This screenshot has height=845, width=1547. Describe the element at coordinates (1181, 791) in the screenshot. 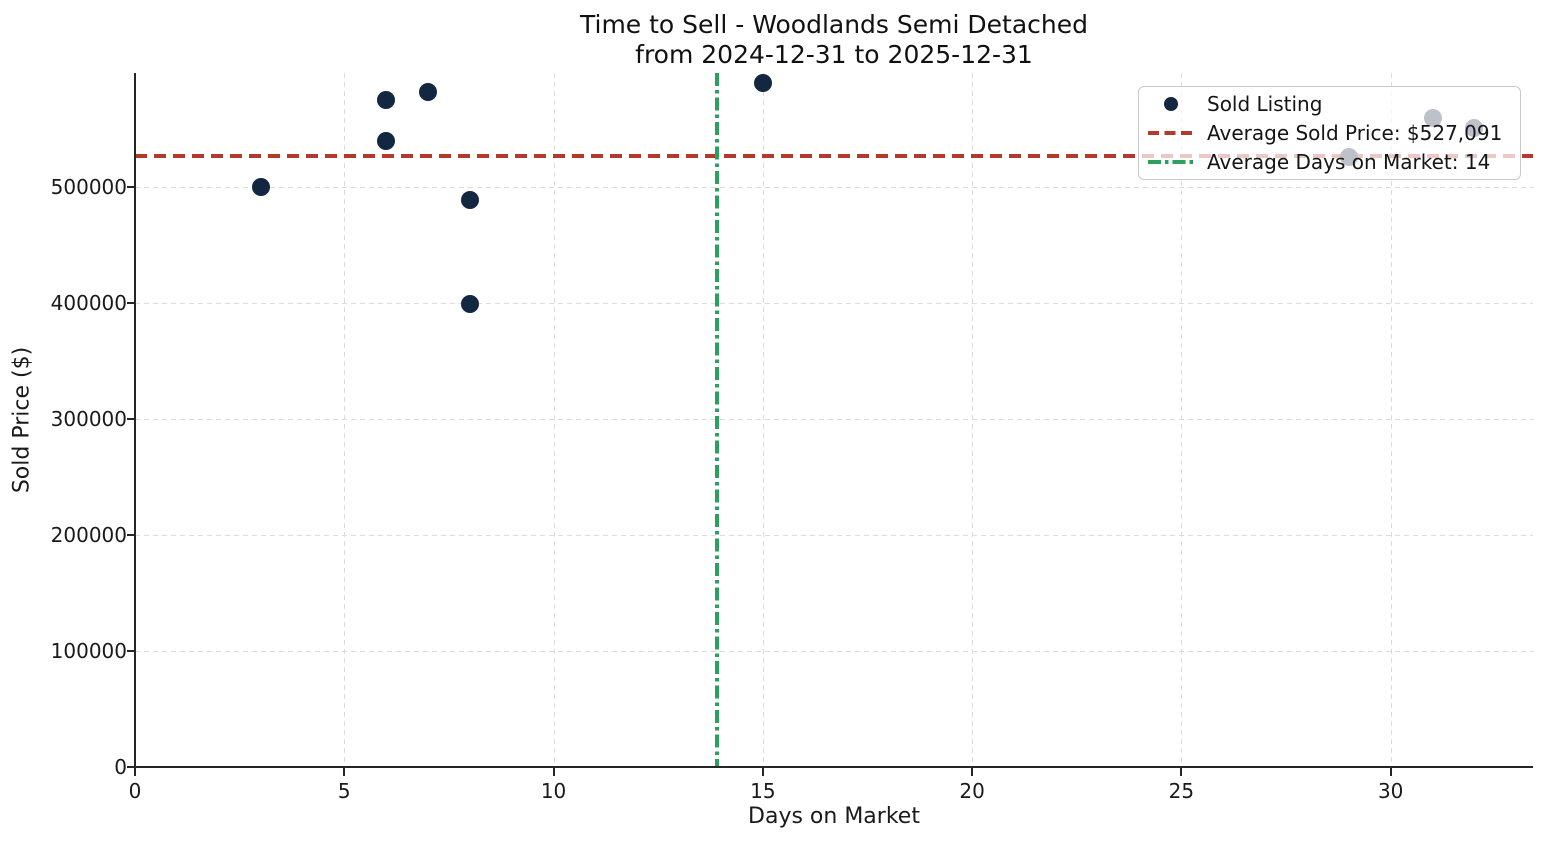

I see `x-tick-label: 25` at that location.